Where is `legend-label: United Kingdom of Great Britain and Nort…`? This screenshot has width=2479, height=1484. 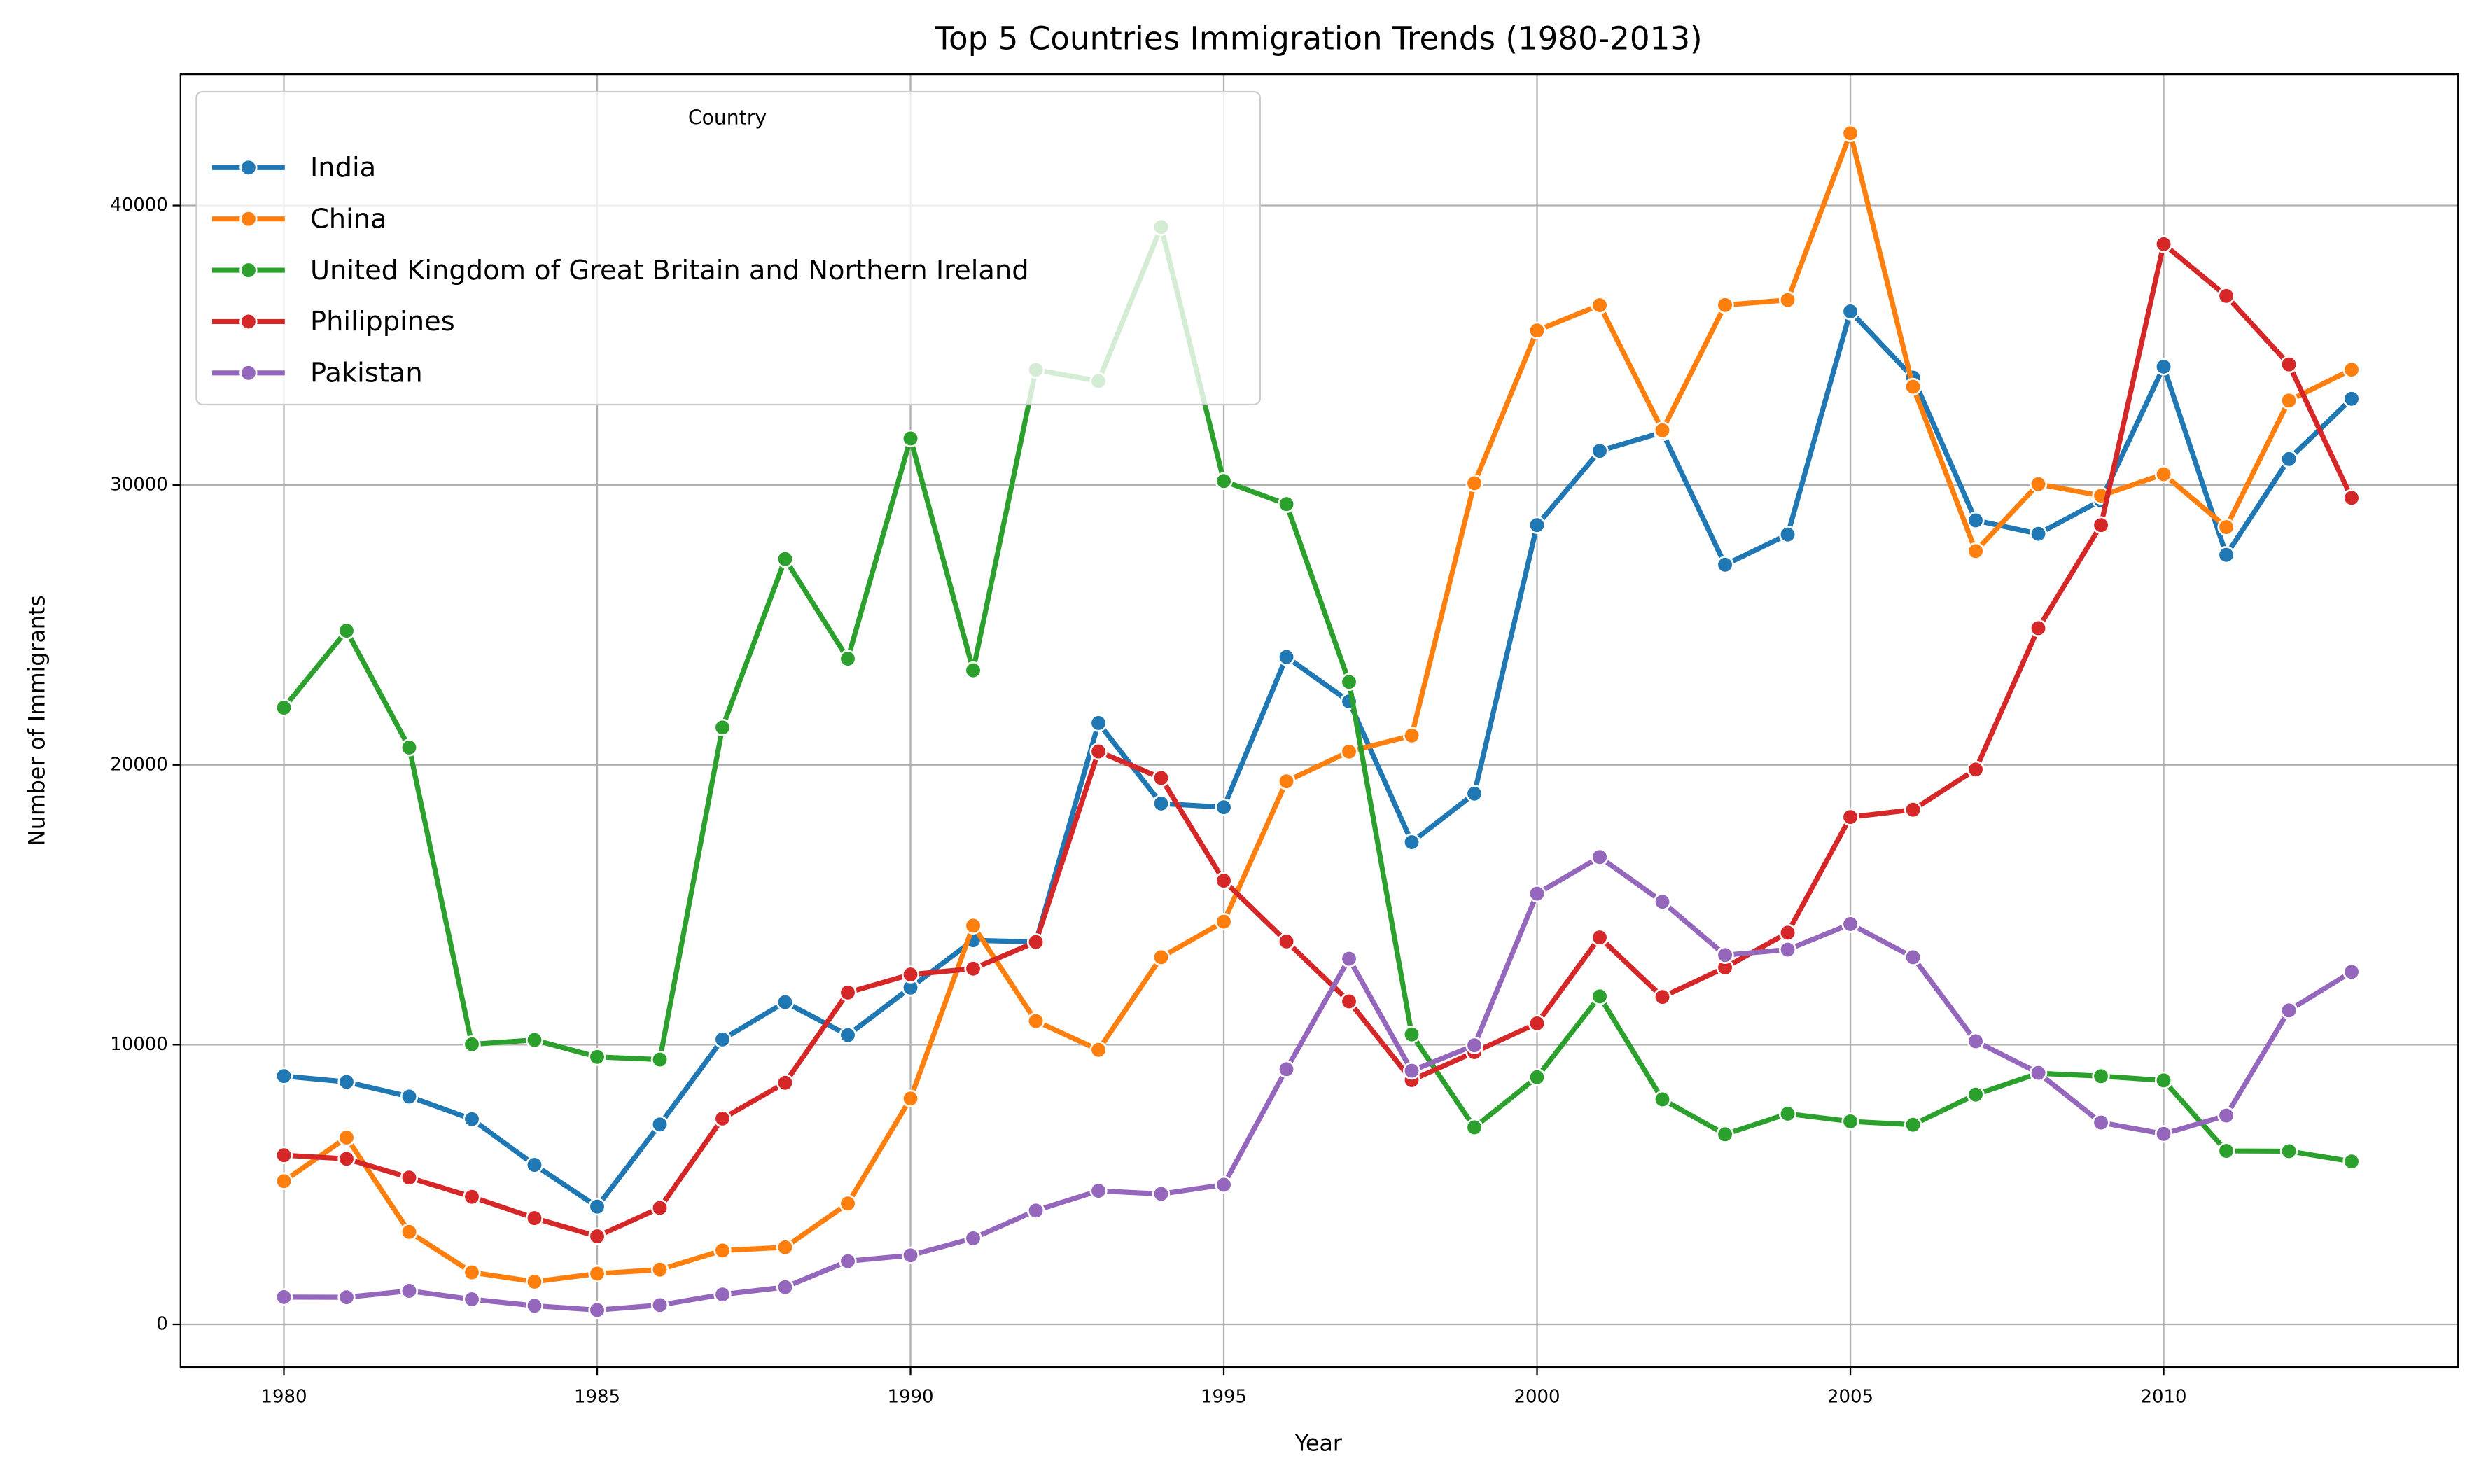 legend-label: United Kingdom of Great Britain and Nort… is located at coordinates (669, 270).